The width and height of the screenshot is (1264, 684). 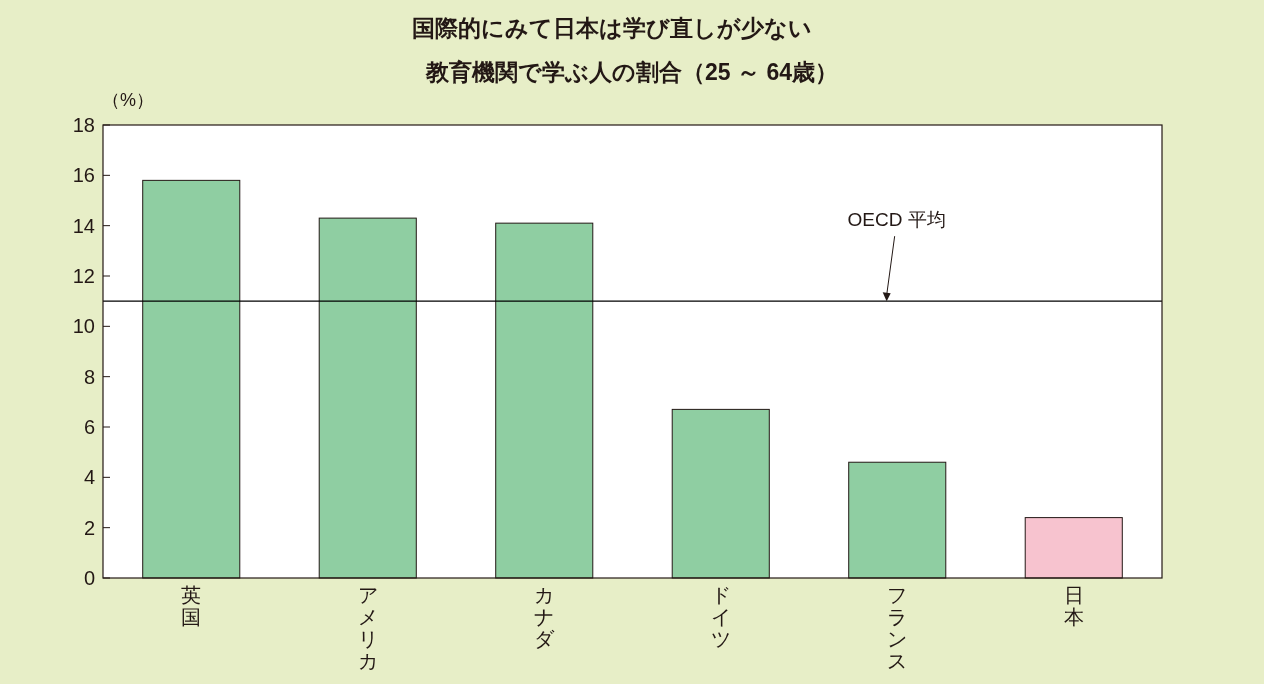 I want to click on x-tick-label: ドイツ, so click(x=720, y=617).